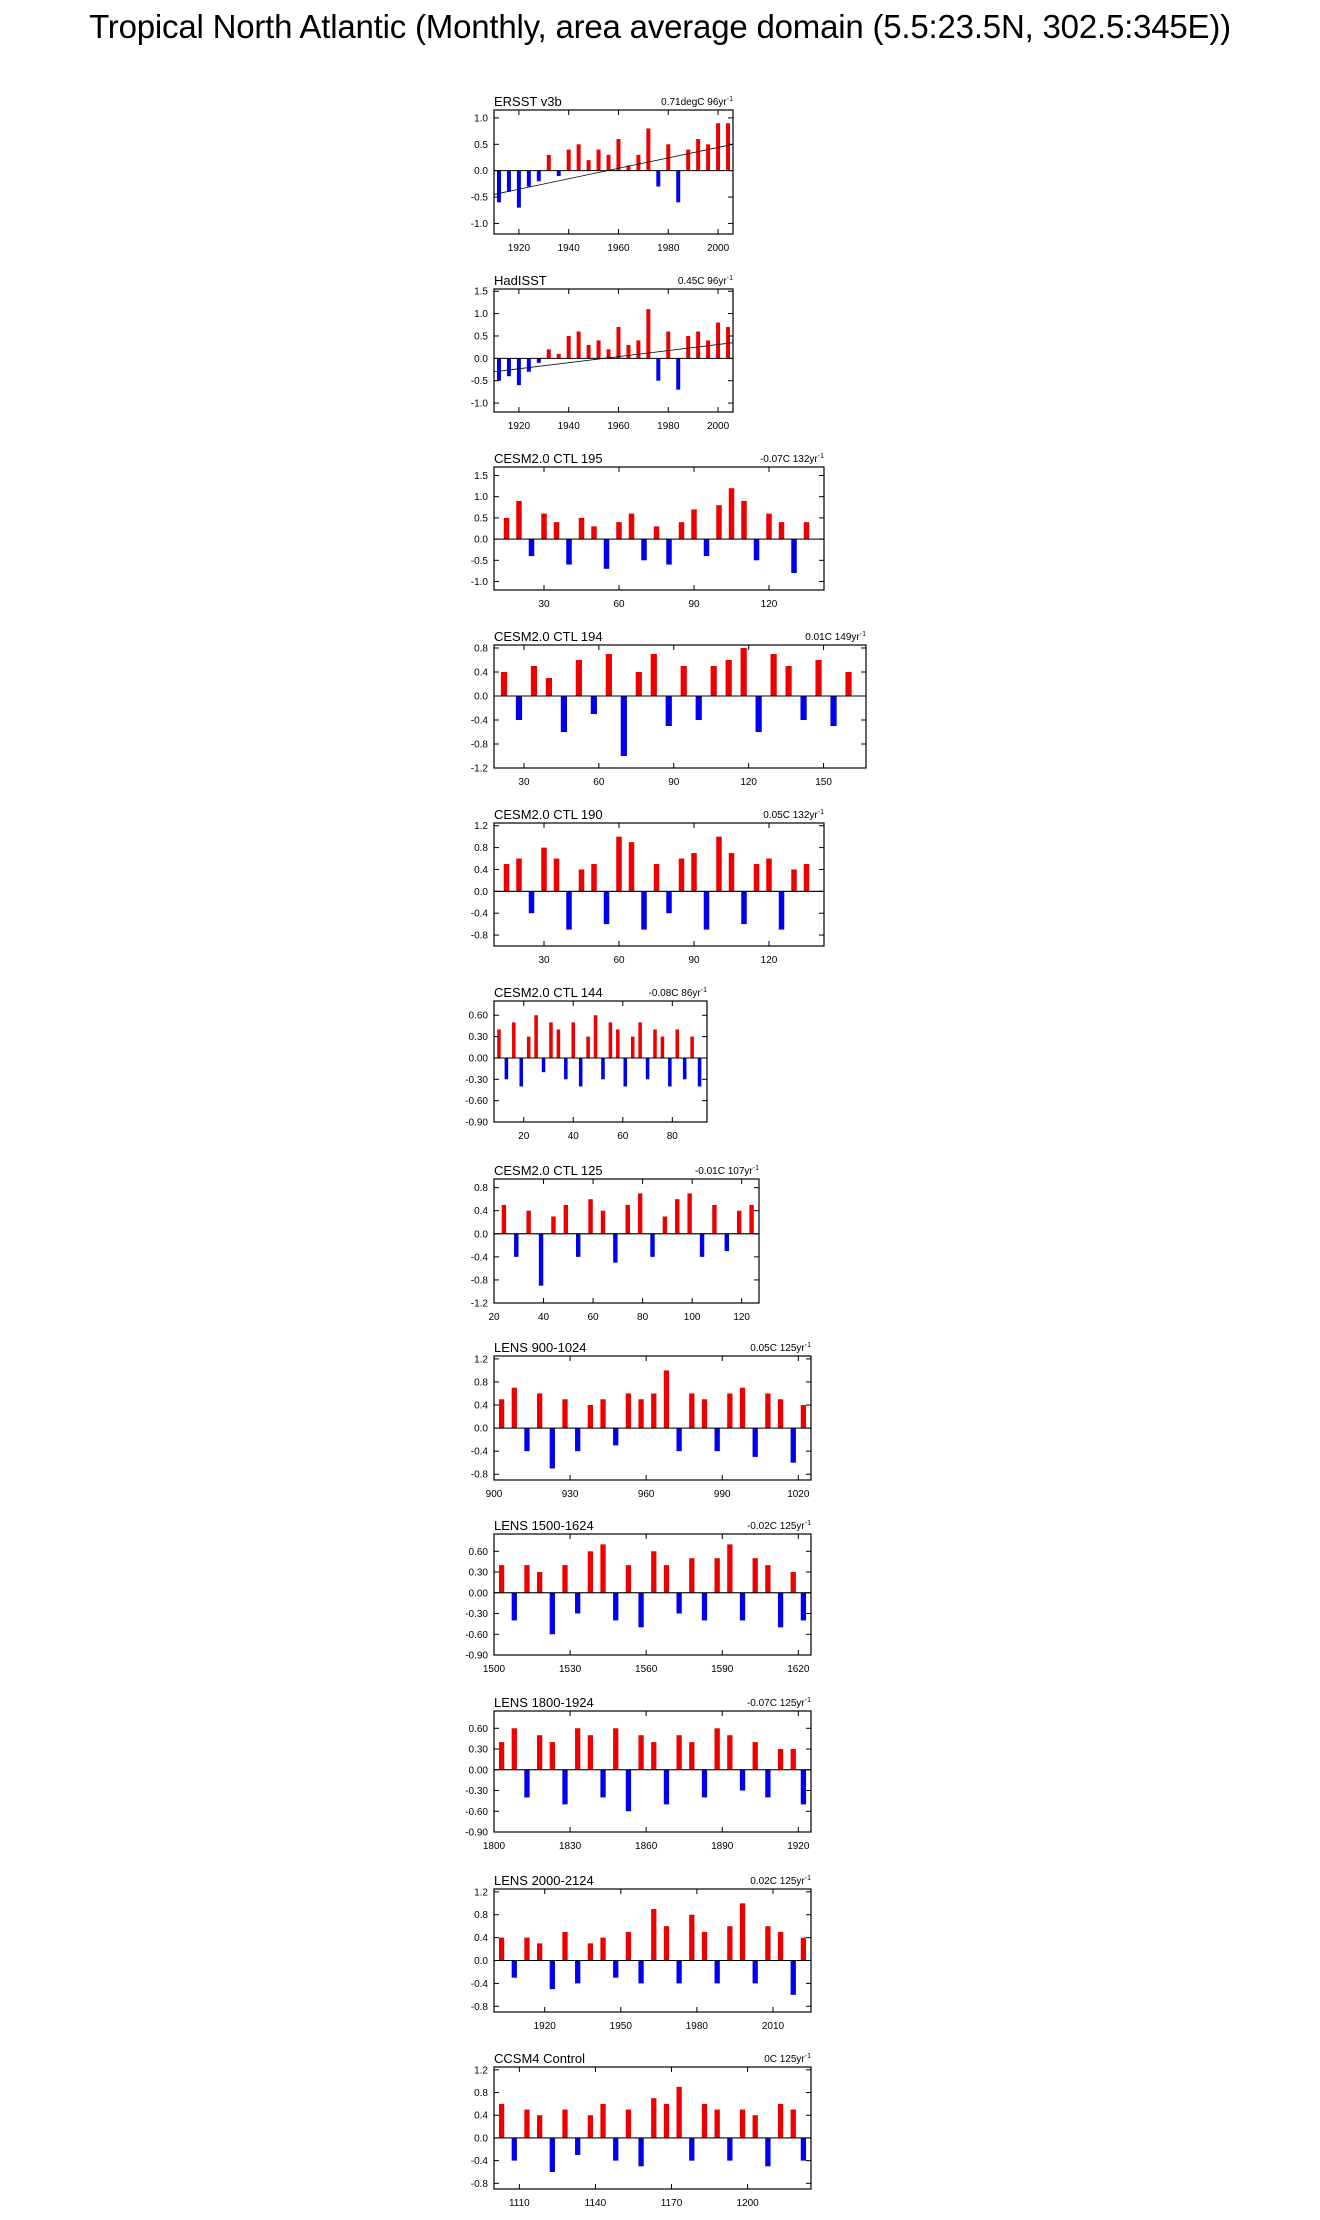 The width and height of the screenshot is (1320, 2220). What do you see at coordinates (673, 1136) in the screenshot?
I see `x-tick-label: 80` at bounding box center [673, 1136].